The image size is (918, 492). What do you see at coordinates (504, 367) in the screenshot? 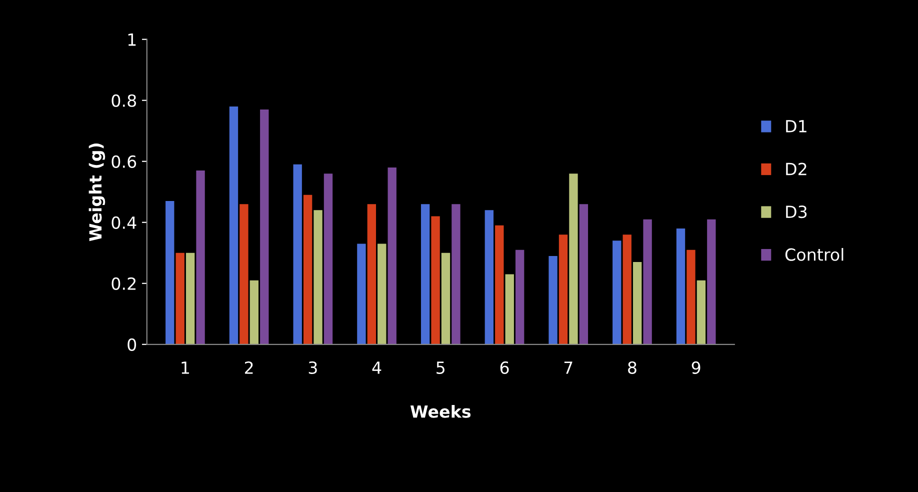
I see `x-tick-label: 6` at bounding box center [504, 367].